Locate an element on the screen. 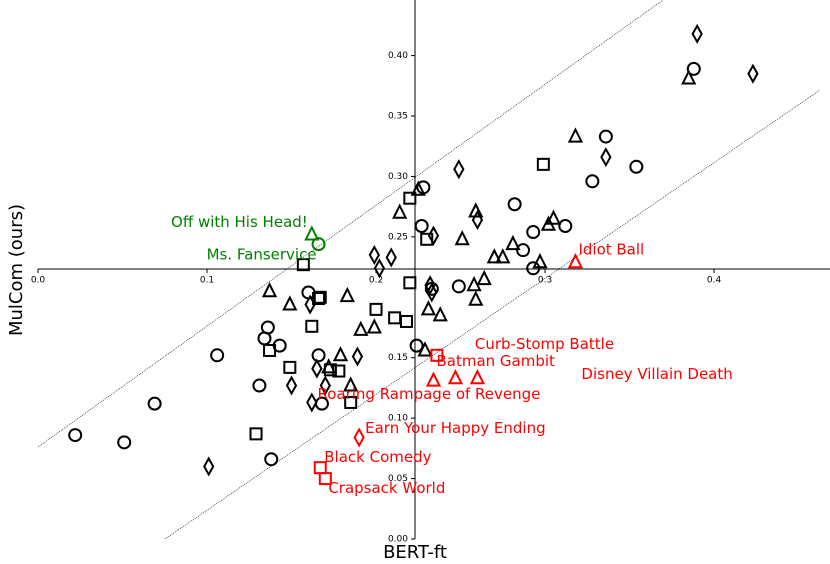  annotation: Roaring Rampage of Revenge is located at coordinates (428, 394).